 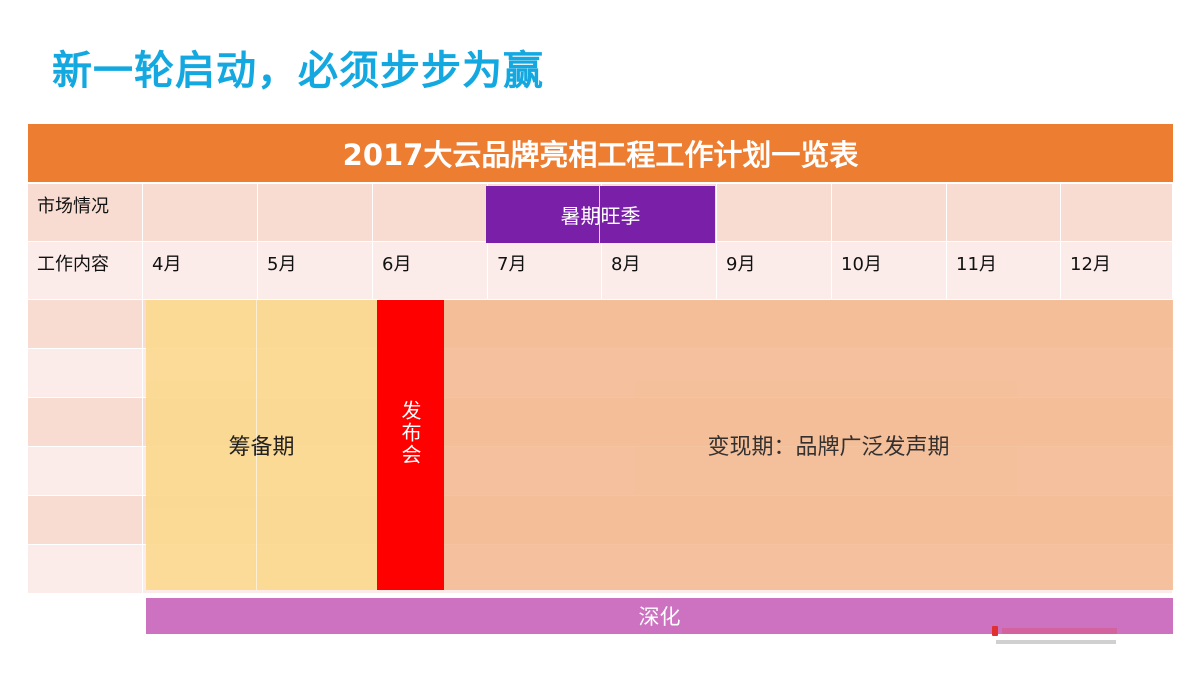 I want to click on prep-phase-band: 筹备期, so click(x=261, y=445).